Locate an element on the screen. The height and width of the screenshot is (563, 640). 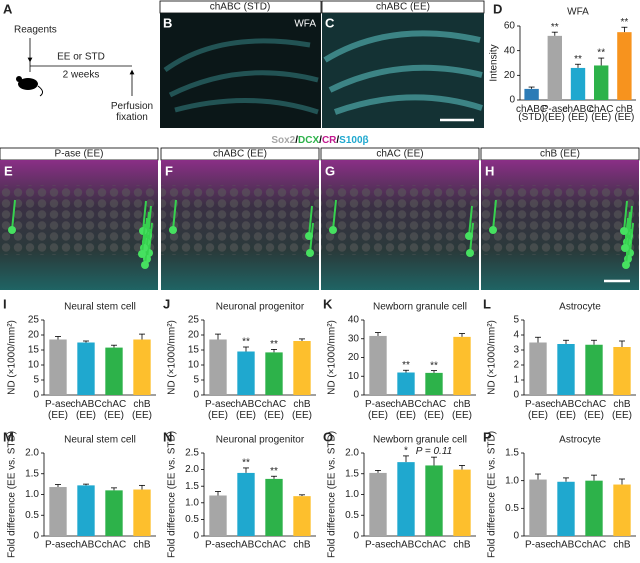
image-header: P-ase (EE) is located at coordinates (79, 154).